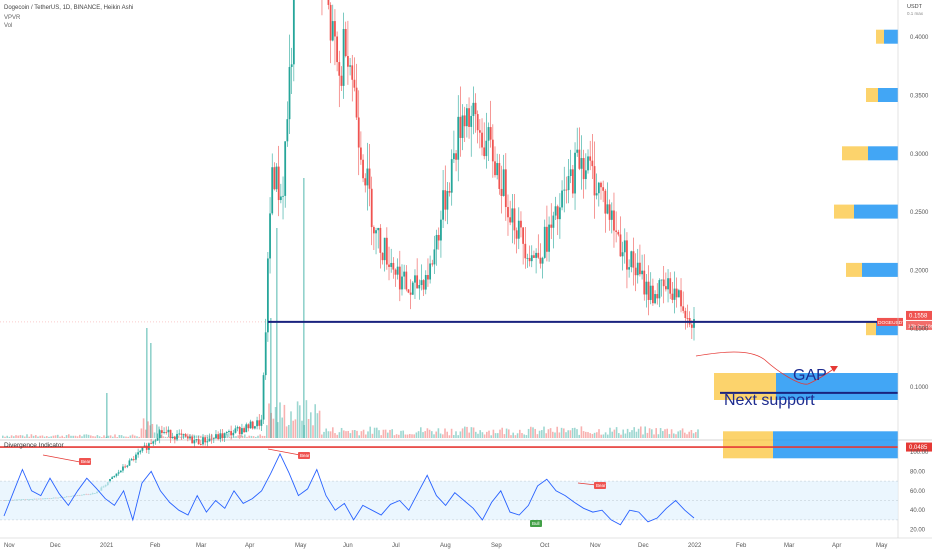 This screenshot has height=550, width=932. What do you see at coordinates (349, 489) in the screenshot?
I see `oscillator-line` at bounding box center [349, 489].